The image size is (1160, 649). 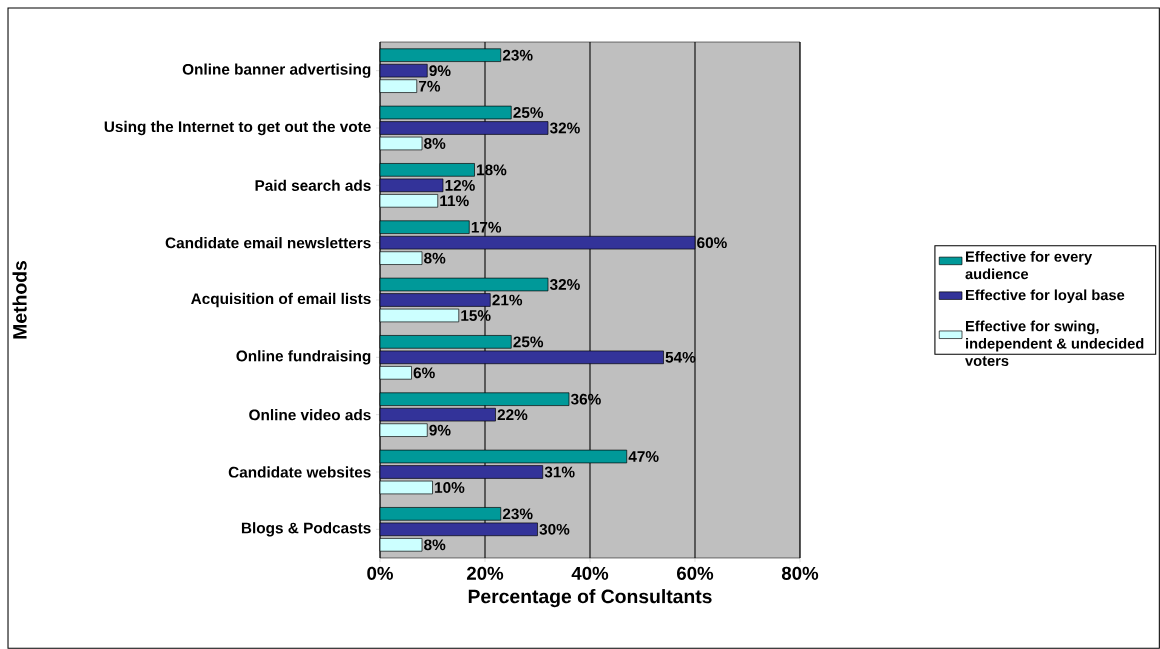 I want to click on y-tick-label: Online fundraising, so click(x=303, y=357).